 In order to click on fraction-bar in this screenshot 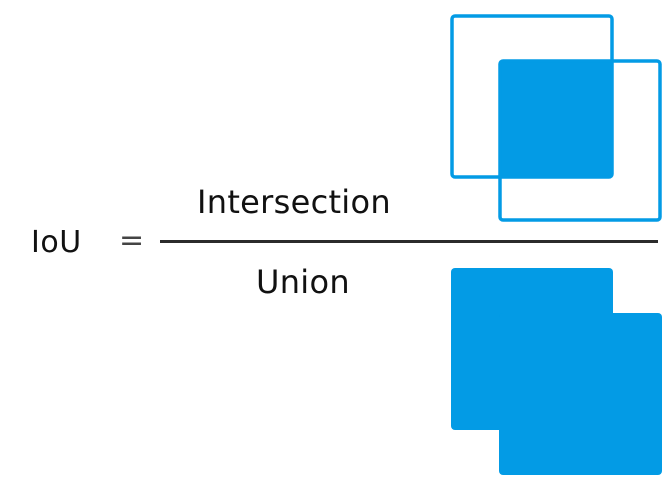, I will do `click(409, 241)`.